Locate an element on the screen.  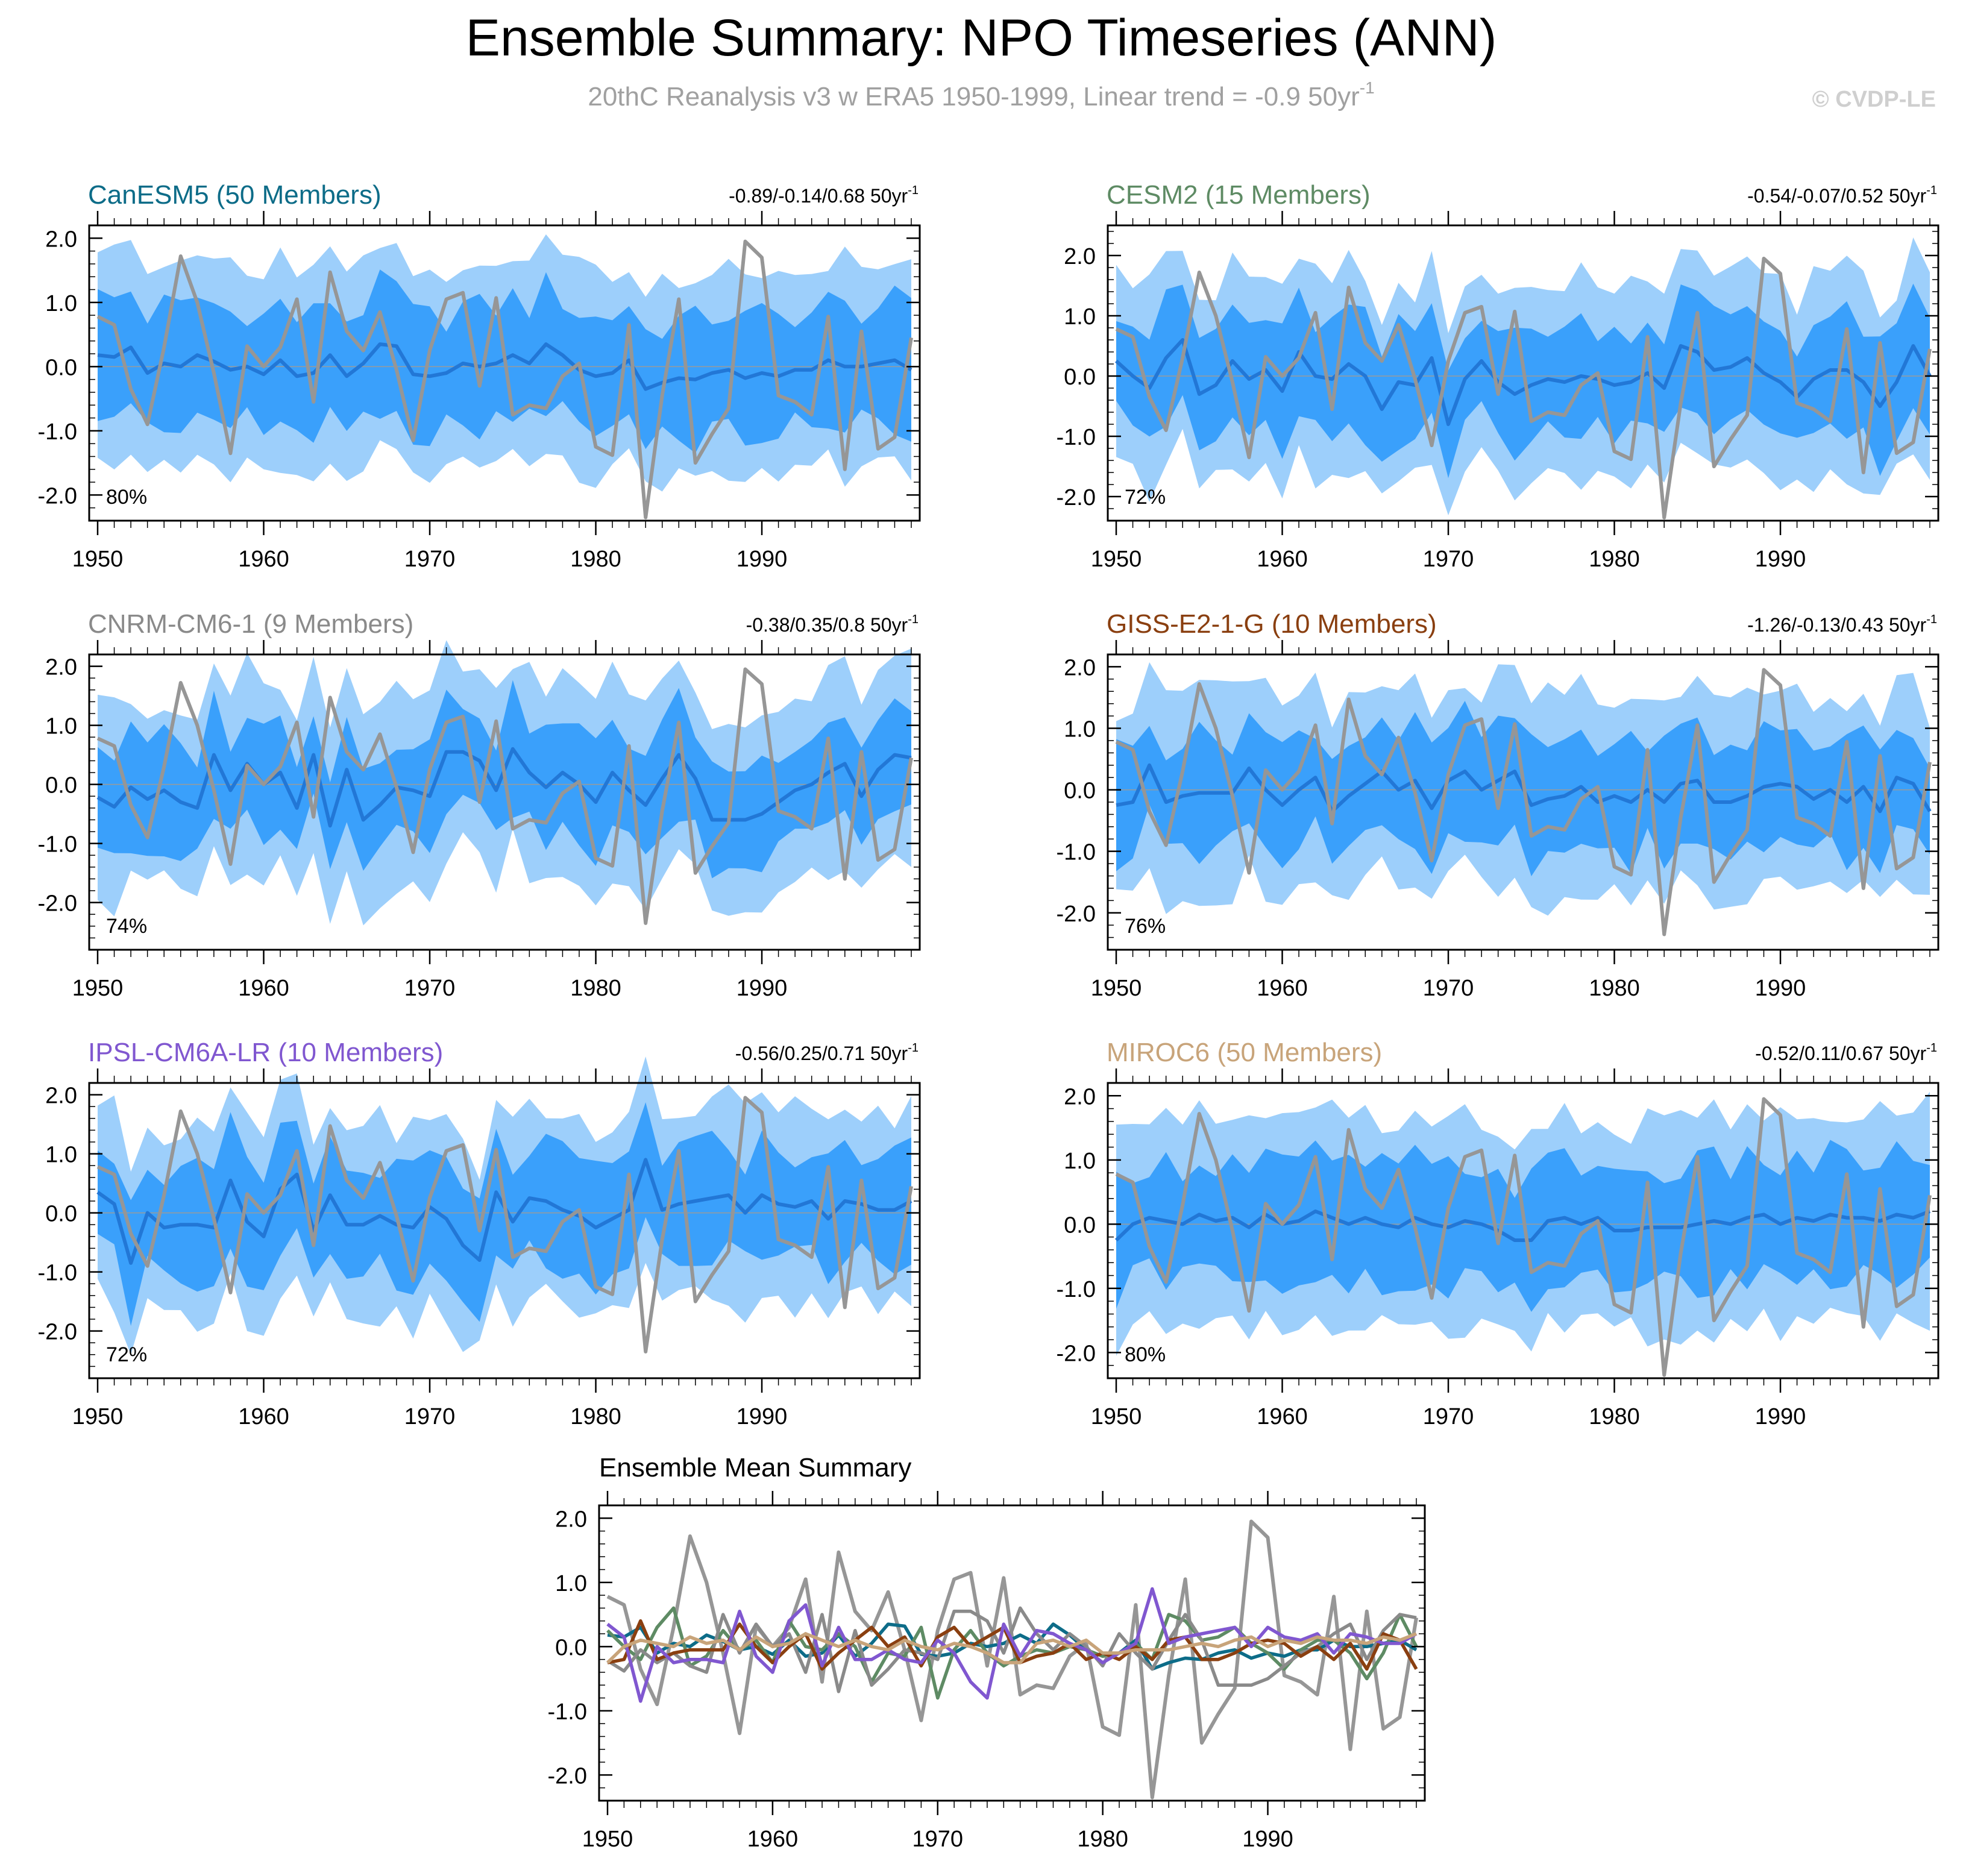
summary-ytick-label: 0.0 is located at coordinates (571, 1647).